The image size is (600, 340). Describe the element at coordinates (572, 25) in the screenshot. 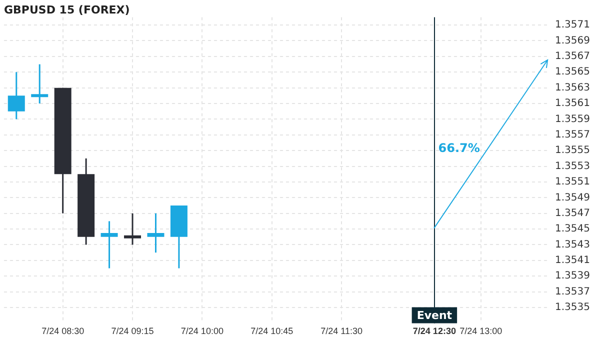

I see `y-tick-label: 1.3571` at that location.